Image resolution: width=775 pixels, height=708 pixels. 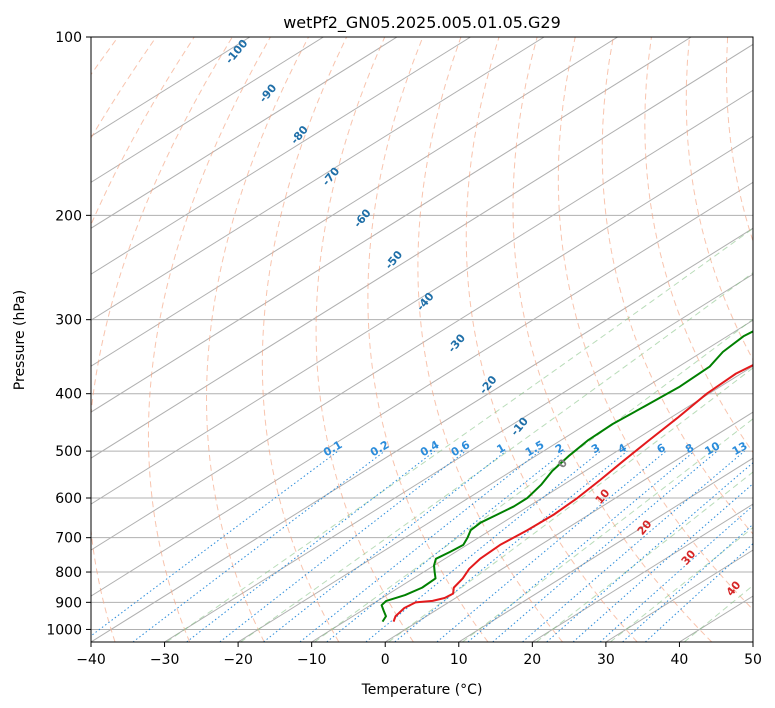 What do you see at coordinates (419, 655) in the screenshot?
I see `x-axis: −40 −30 −20 −10 0 10 20 30 40 50` at bounding box center [419, 655].